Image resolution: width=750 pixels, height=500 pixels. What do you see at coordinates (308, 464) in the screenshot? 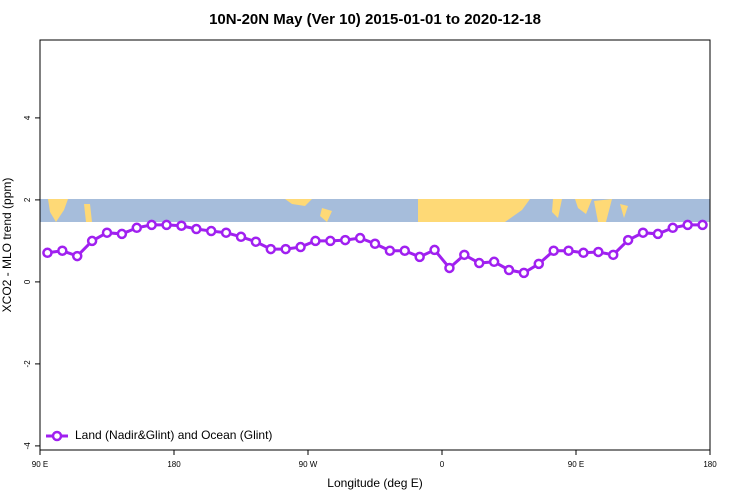
I see `x-tick-label: 90 W` at bounding box center [308, 464].